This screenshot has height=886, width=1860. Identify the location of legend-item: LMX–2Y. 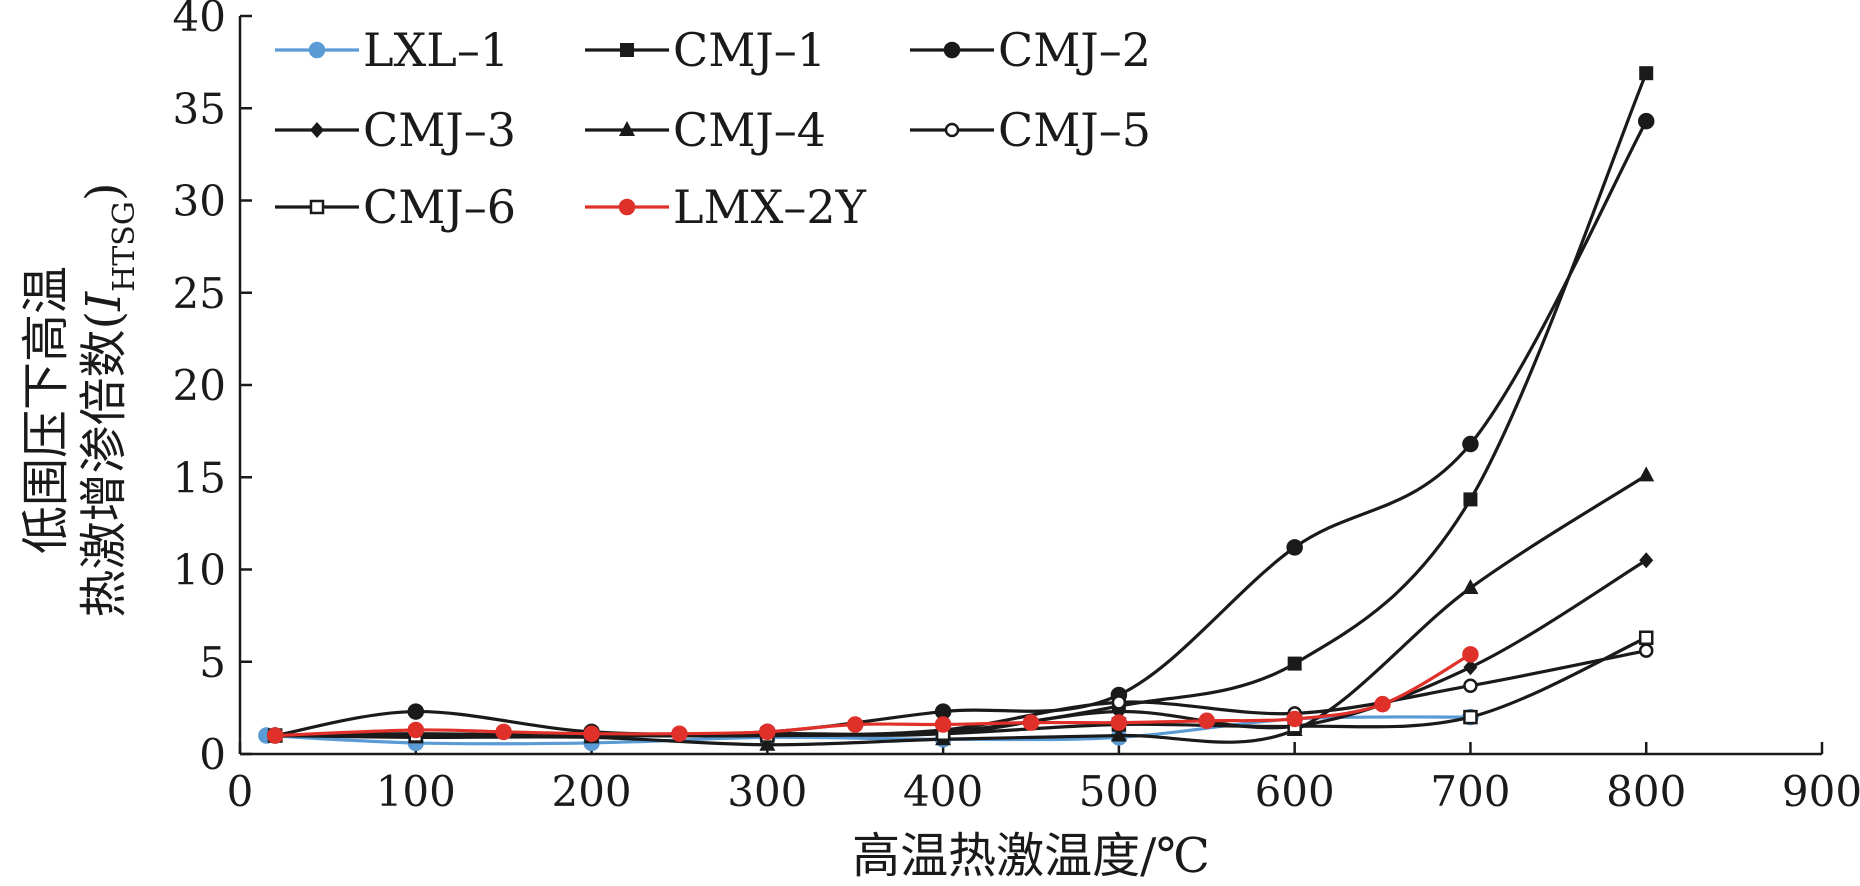
(726, 207).